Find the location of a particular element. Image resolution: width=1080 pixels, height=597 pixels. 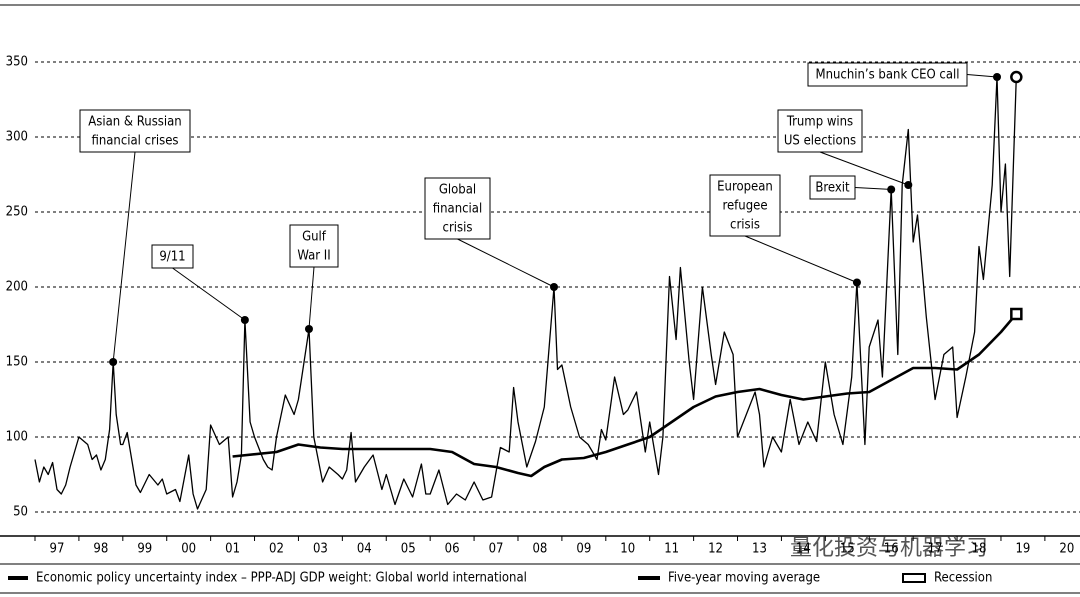

annotation-text: Gulf is located at coordinates (314, 237).